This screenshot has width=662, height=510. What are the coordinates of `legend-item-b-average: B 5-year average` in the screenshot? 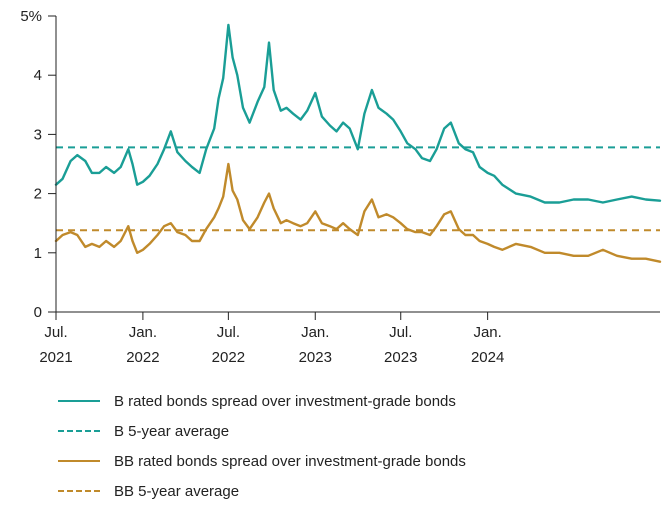 It's located at (262, 431).